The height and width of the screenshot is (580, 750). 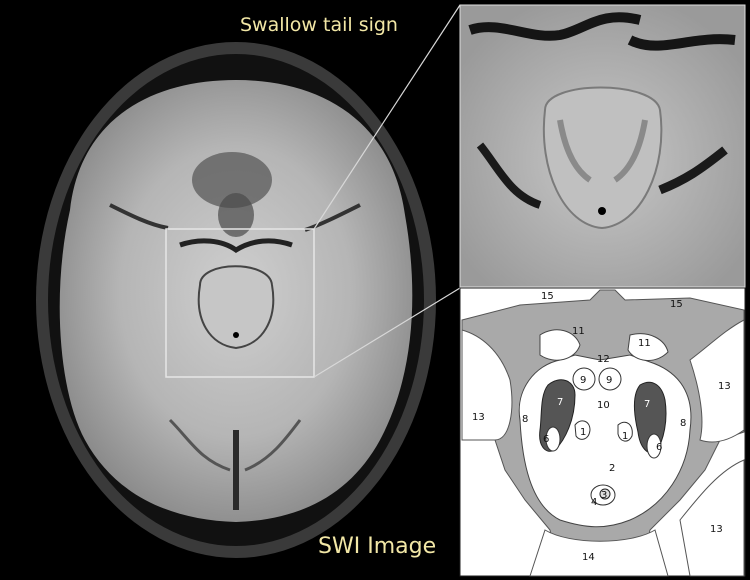 I want to click on diagram-region-11-right, so click(x=648, y=347).